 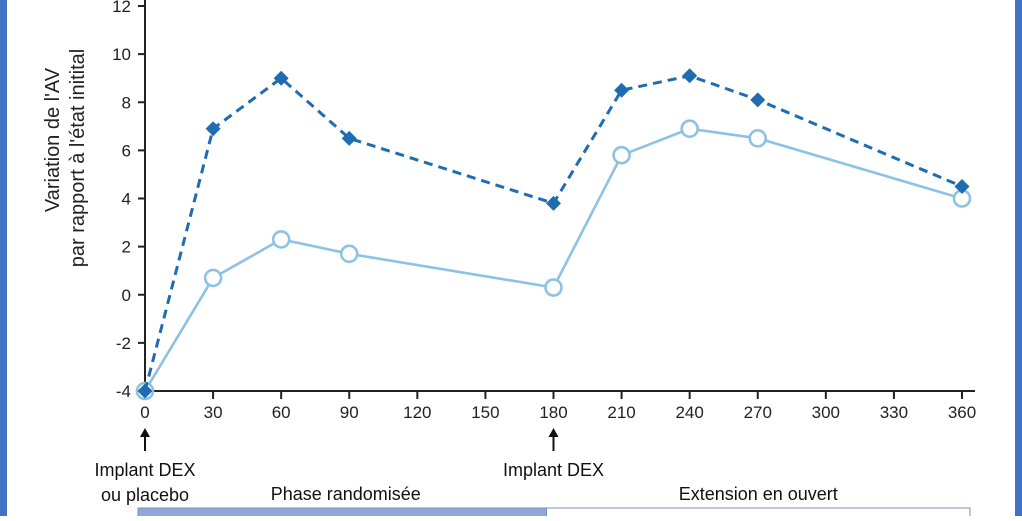 I want to click on phase-label: Extension en ouvert, so click(x=758, y=494).